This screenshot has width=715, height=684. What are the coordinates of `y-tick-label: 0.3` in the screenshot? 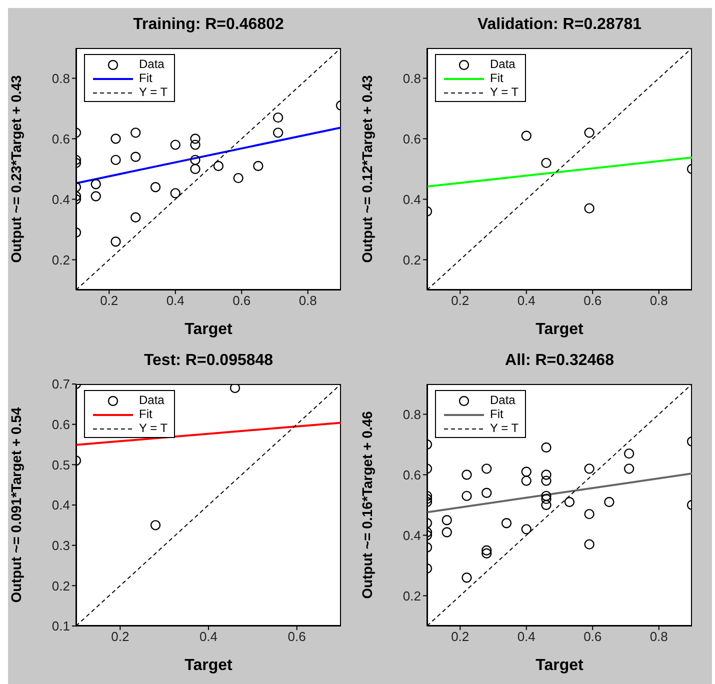 It's located at (61, 545).